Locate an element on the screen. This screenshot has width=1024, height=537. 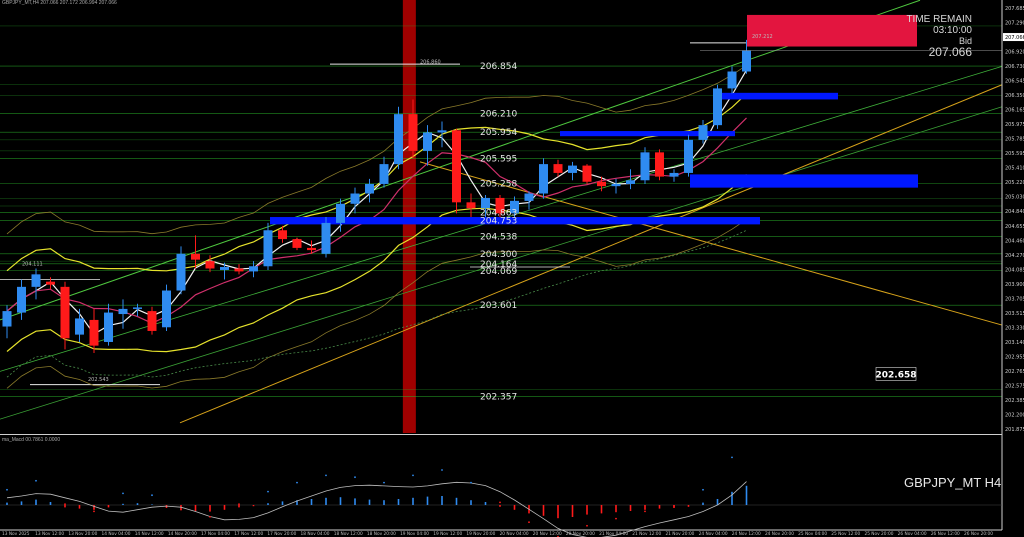
time-tick-label: 20 Nov 20:00 is located at coordinates (580, 534).